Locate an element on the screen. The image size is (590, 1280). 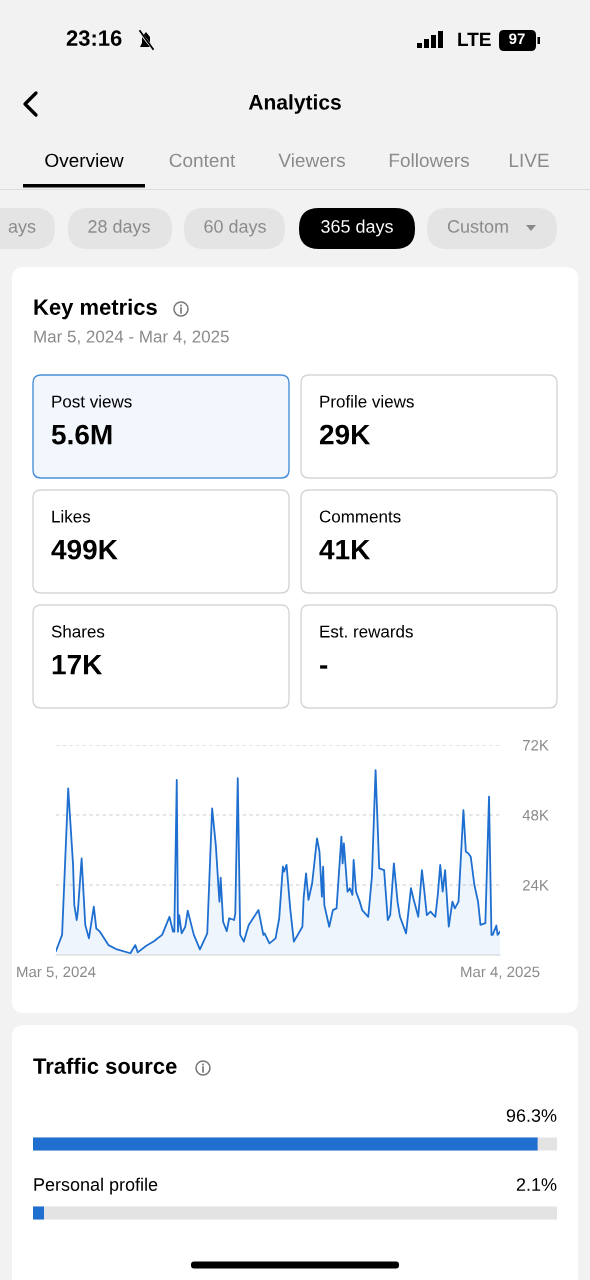
text: Followers is located at coordinates (429, 160).